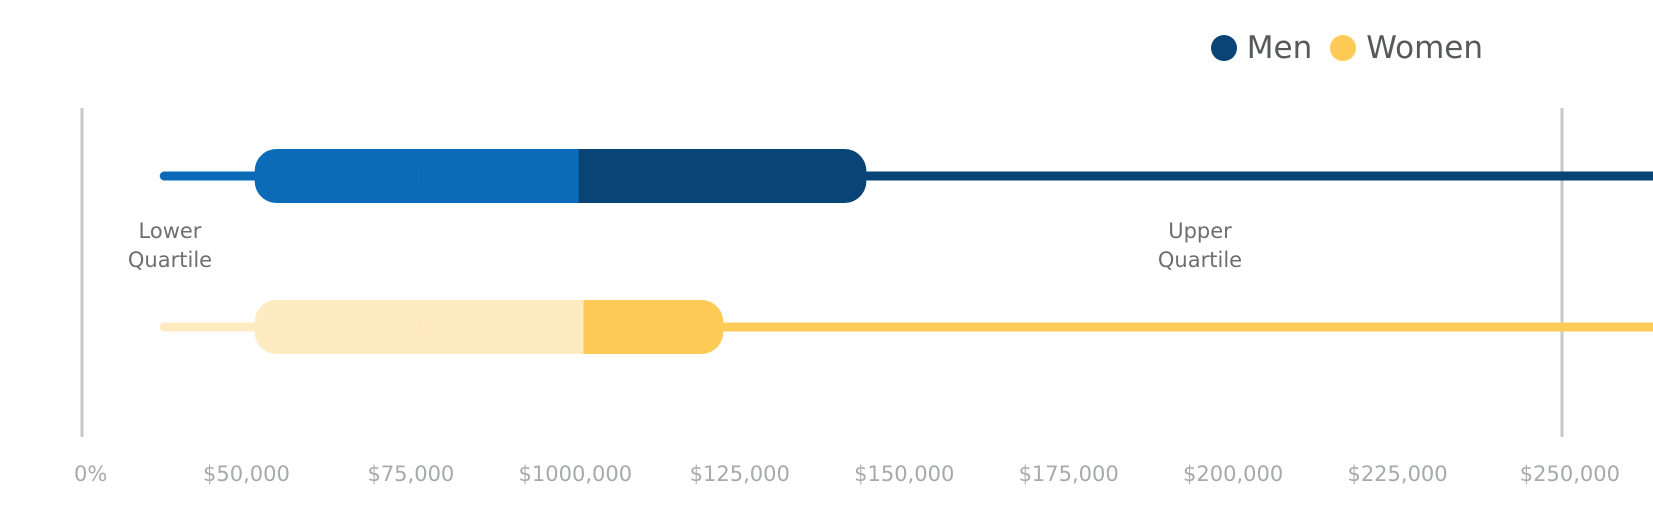 This screenshot has height=530, width=1653. I want to click on legend-item-men: Men, so click(1261, 48).